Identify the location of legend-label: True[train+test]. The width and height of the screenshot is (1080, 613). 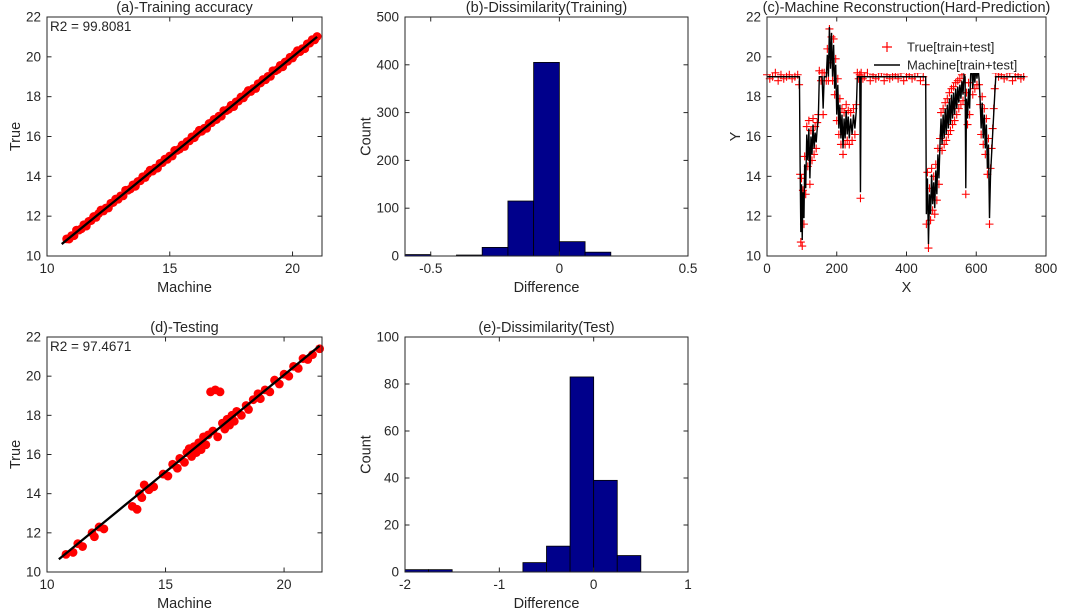
(950, 47).